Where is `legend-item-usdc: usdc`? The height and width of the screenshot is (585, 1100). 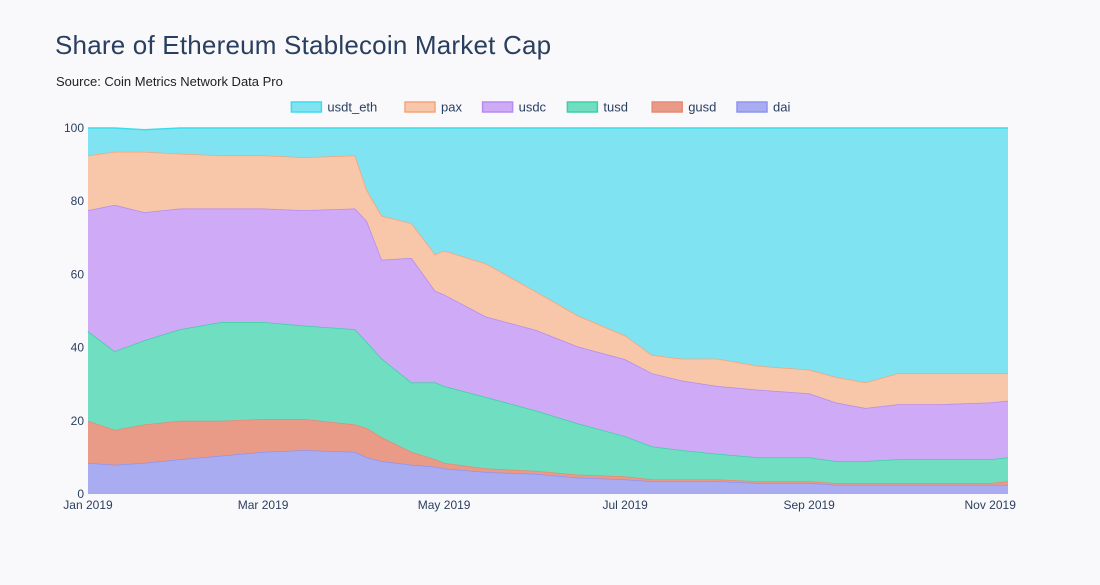 legend-item-usdc: usdc is located at coordinates (514, 107).